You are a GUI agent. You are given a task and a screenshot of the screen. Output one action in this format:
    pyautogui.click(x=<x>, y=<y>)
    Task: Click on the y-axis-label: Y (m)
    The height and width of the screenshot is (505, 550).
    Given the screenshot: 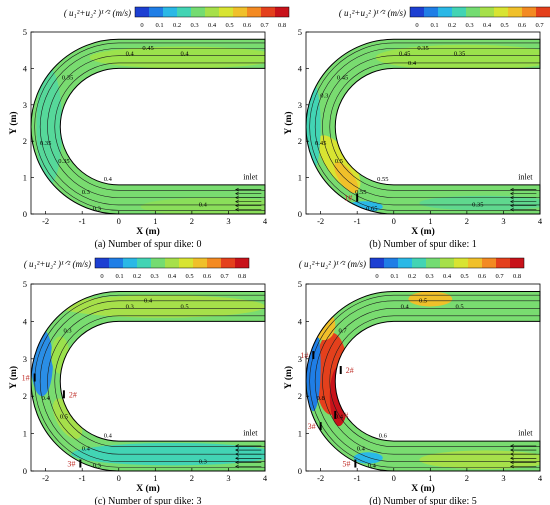 What is the action you would take?
    pyautogui.click(x=288, y=377)
    